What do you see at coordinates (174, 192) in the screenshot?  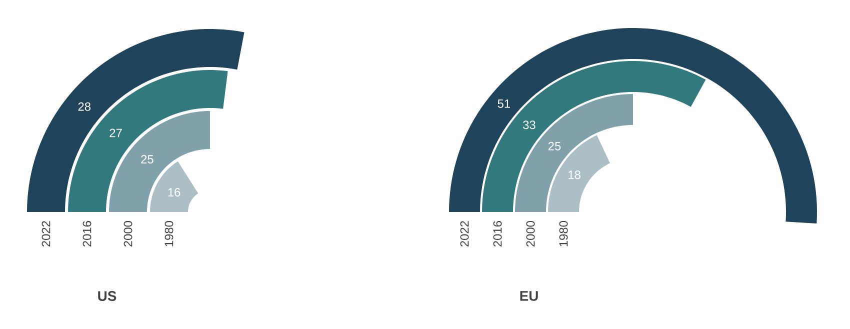 I see `data-label: 16` at bounding box center [174, 192].